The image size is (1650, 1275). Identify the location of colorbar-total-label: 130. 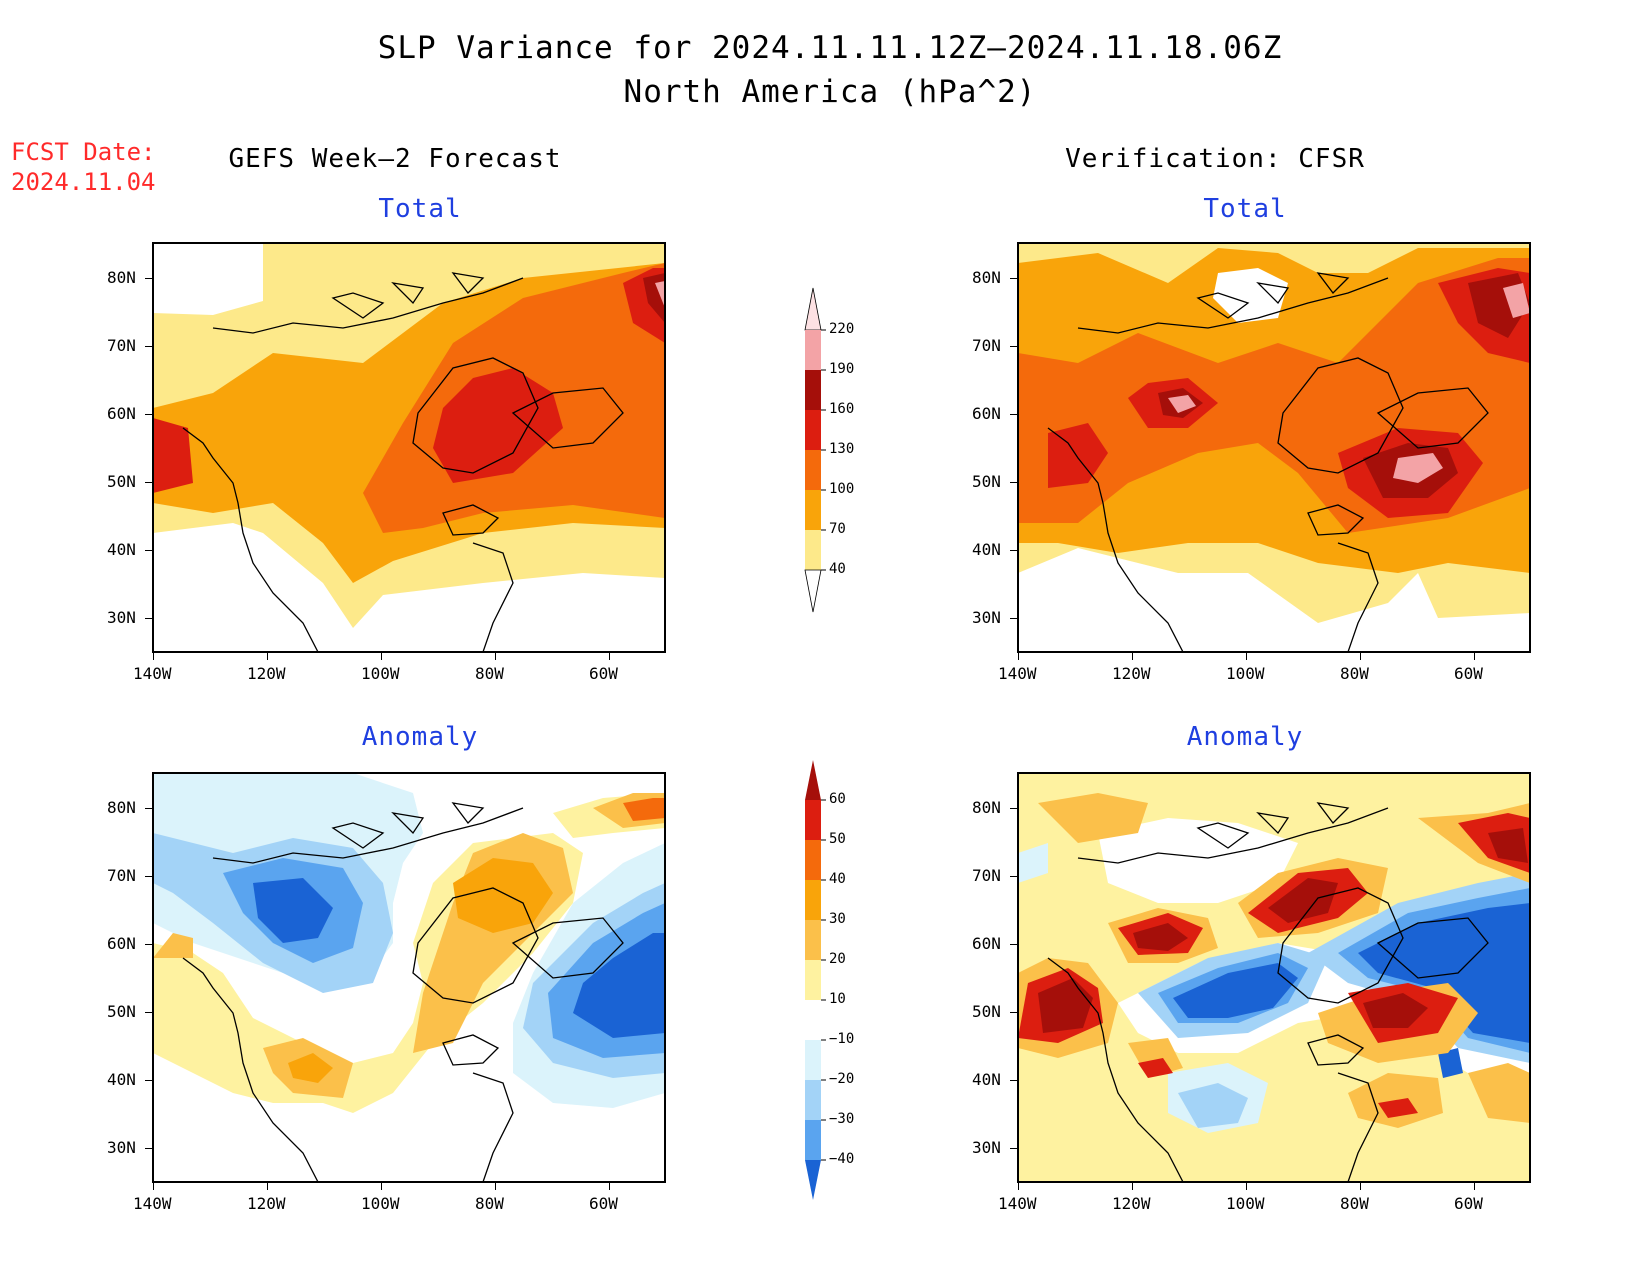
(842, 449).